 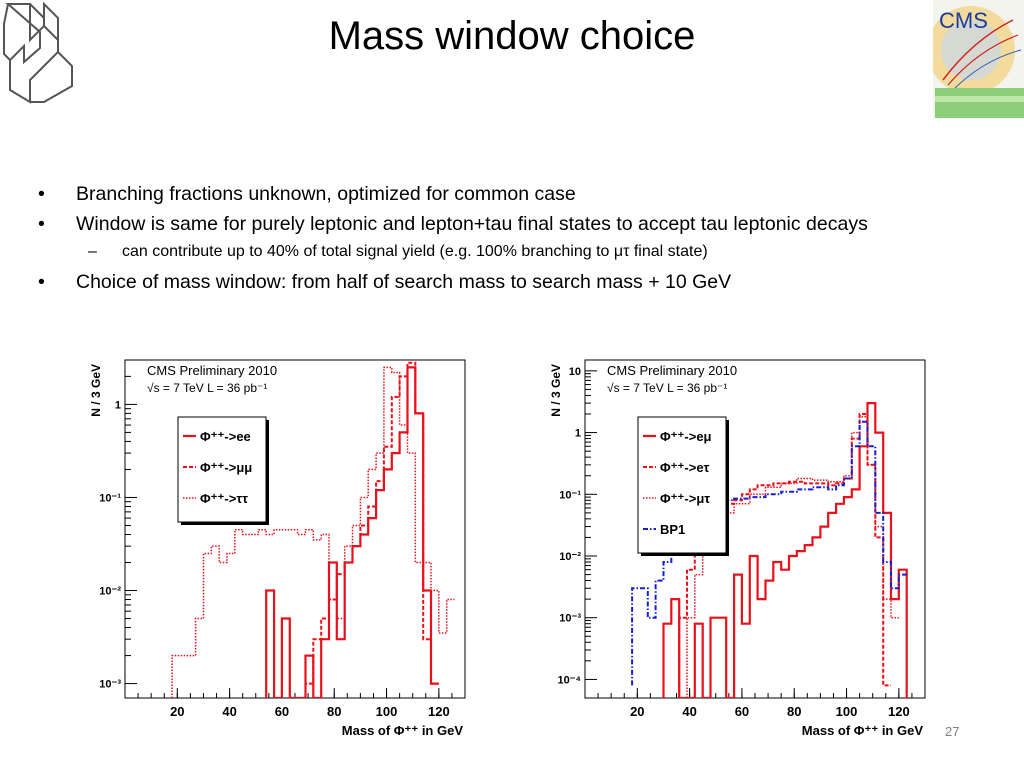 I want to click on legend-label: Φ⁺⁺->ττ, so click(x=224, y=498).